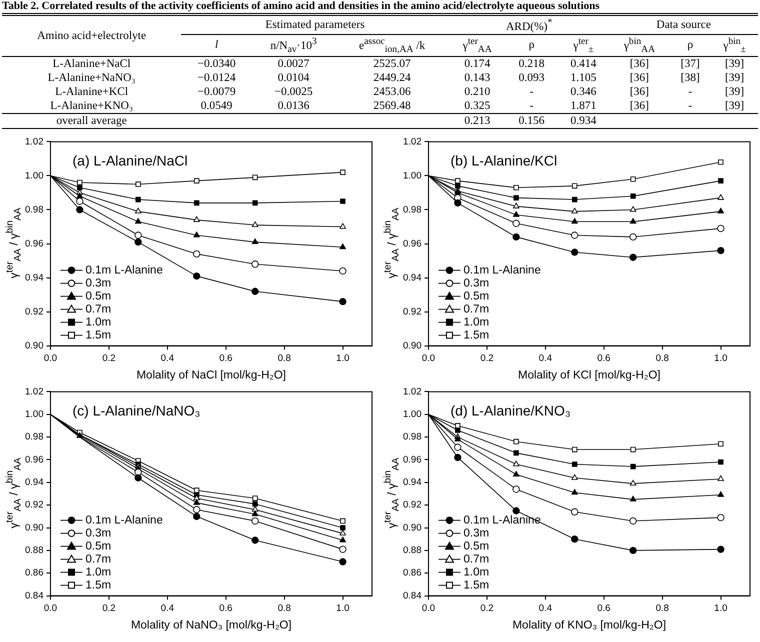 This screenshot has height=642, width=760. Describe the element at coordinates (589, 375) in the screenshot. I see `x-axis-title: Molality of KCl [mol/kg-H₂O]` at that location.